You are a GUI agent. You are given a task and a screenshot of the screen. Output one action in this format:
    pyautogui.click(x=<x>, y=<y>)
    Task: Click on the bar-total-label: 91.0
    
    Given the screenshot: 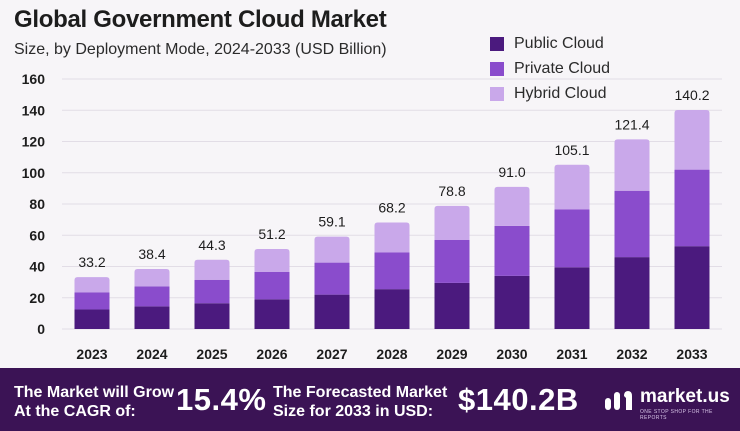 What is the action you would take?
    pyautogui.click(x=511, y=172)
    